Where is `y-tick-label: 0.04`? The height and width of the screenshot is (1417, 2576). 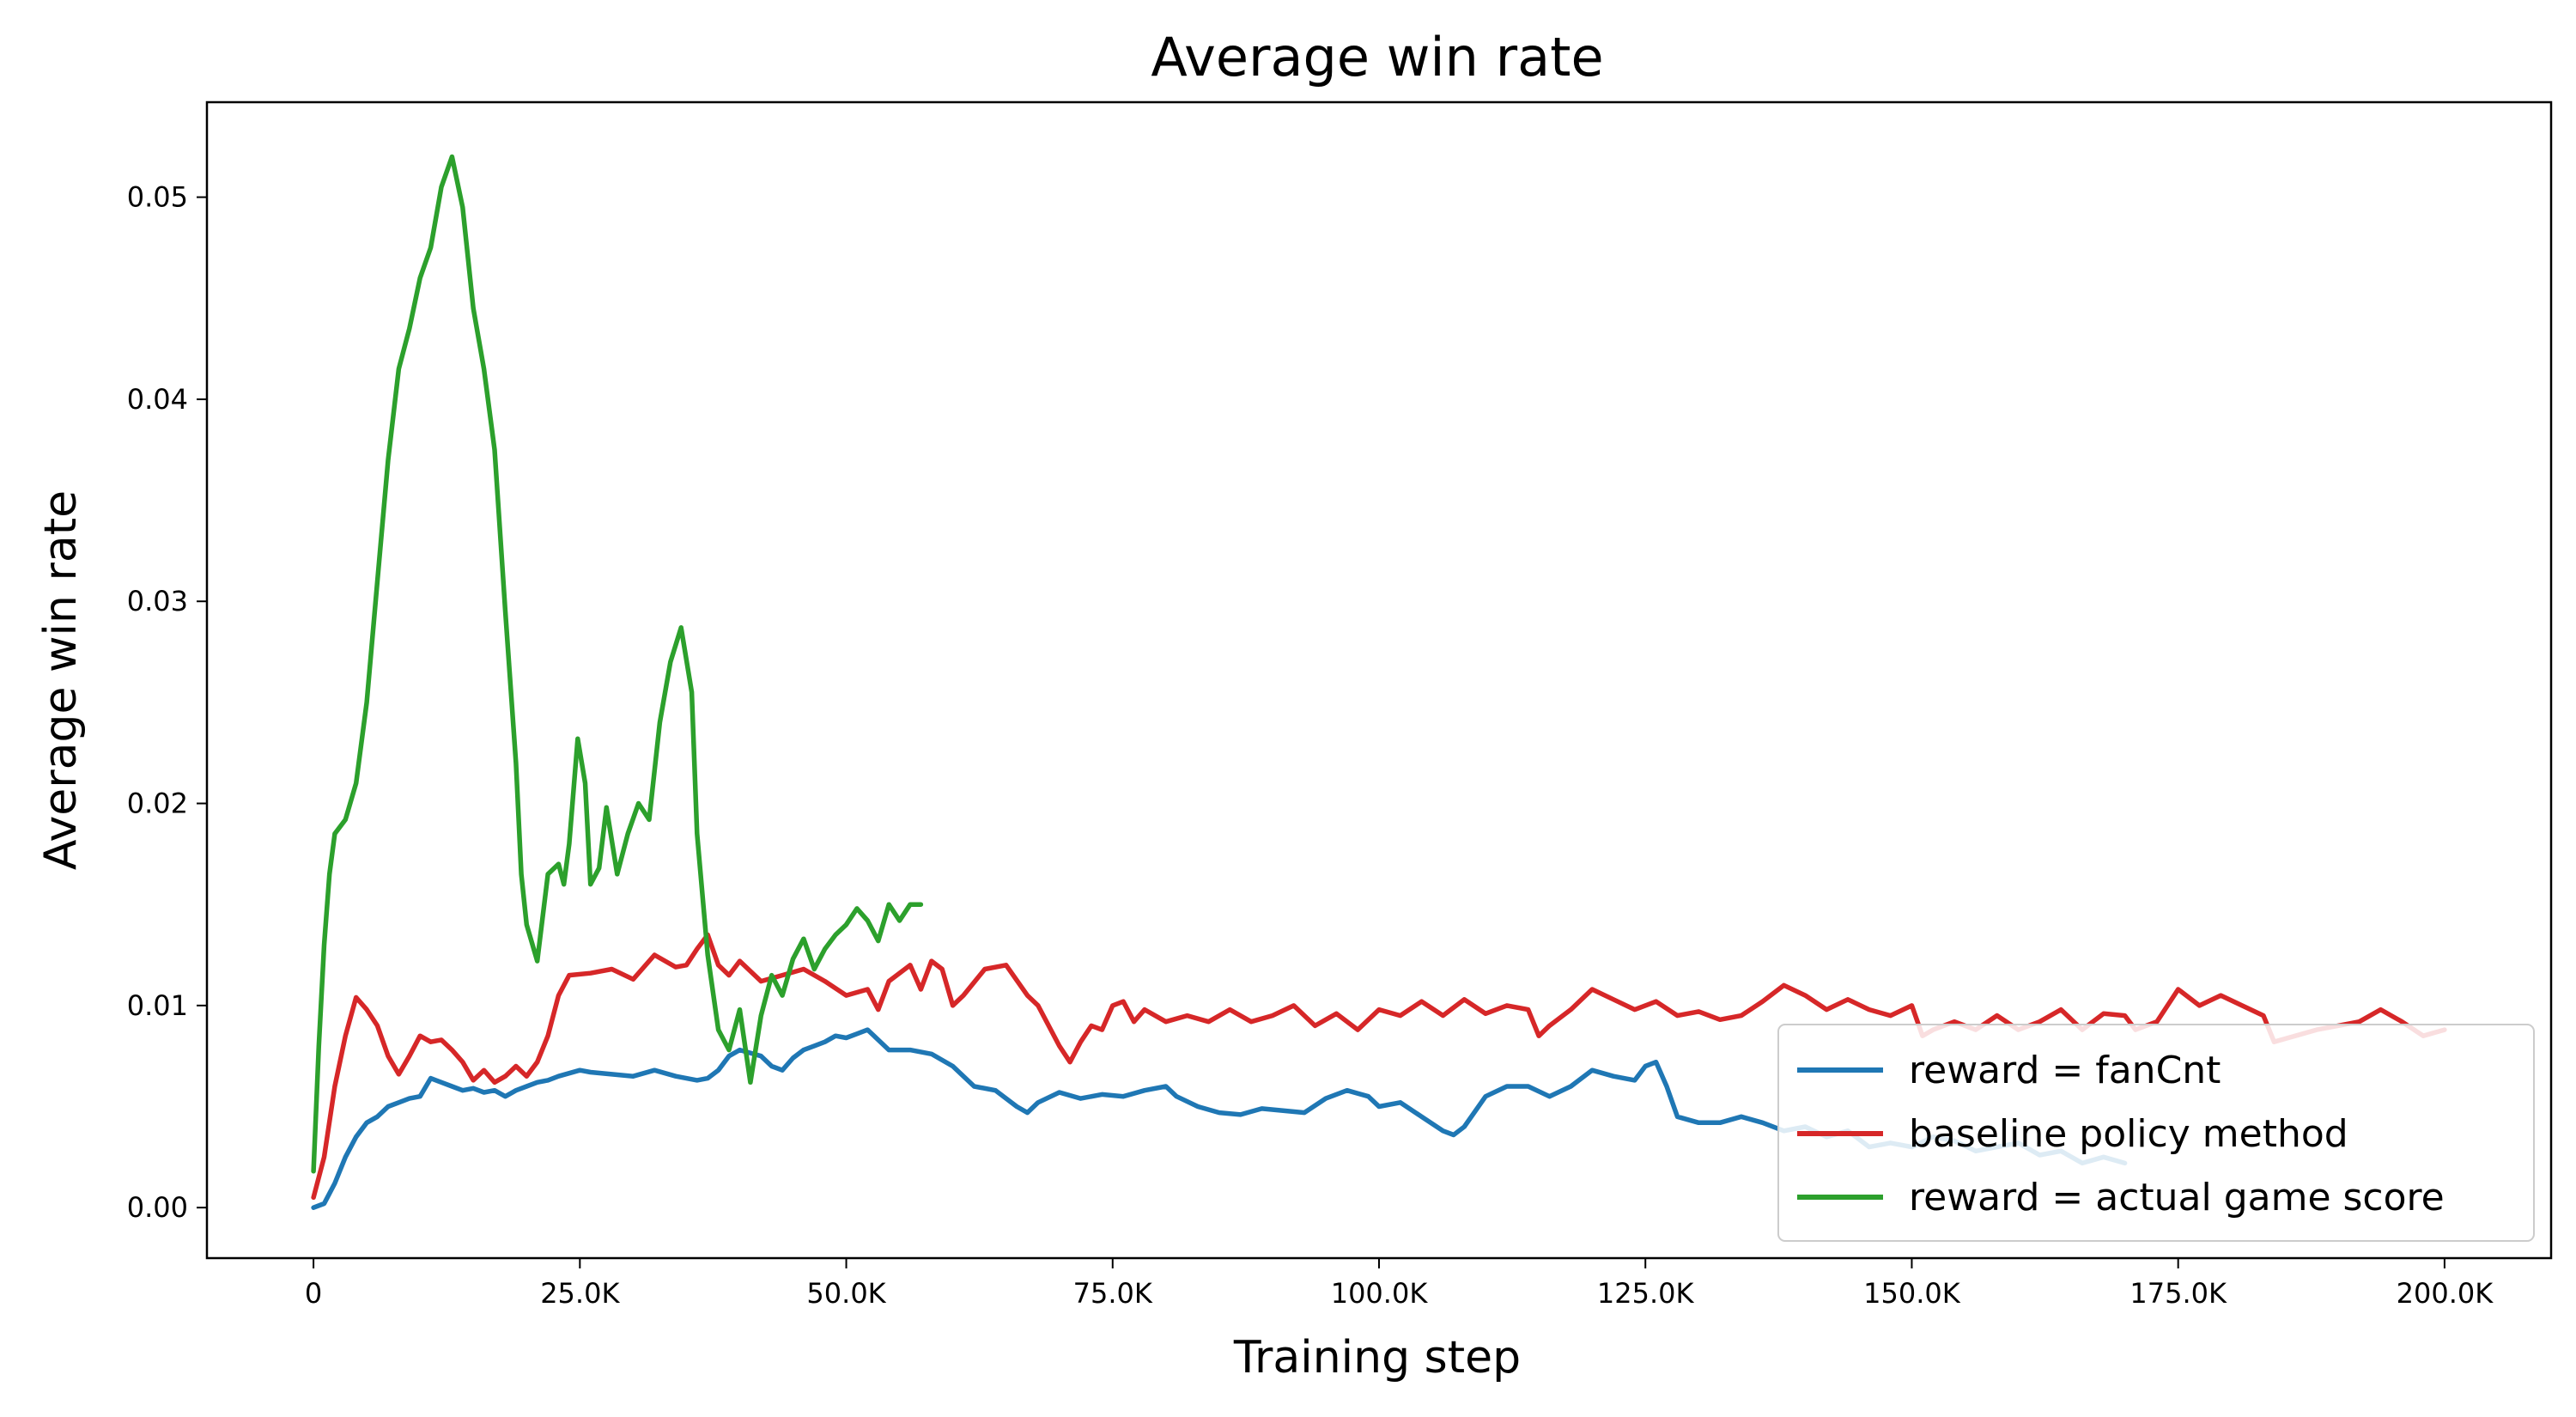 y-tick-label: 0.04 is located at coordinates (158, 399).